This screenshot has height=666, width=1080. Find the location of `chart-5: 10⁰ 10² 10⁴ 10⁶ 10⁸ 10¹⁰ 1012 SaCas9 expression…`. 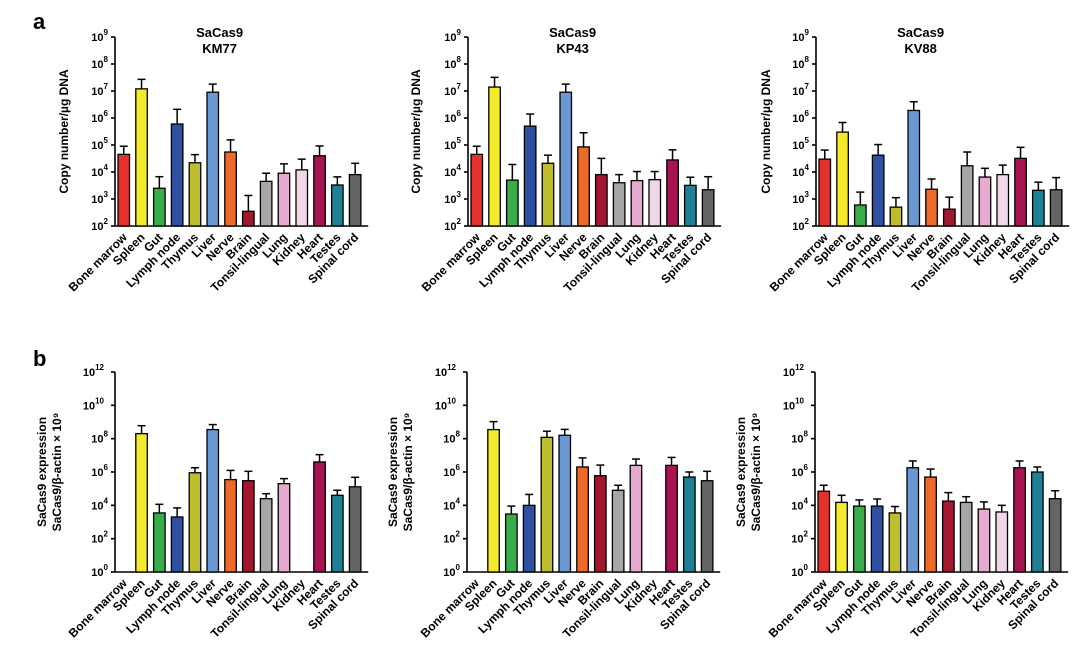

chart-5: 10⁰ 10² 10⁴ 10⁶ 10⁸ 10¹⁰ 1012 SaCas9 expression… is located at coordinates (553, 502).